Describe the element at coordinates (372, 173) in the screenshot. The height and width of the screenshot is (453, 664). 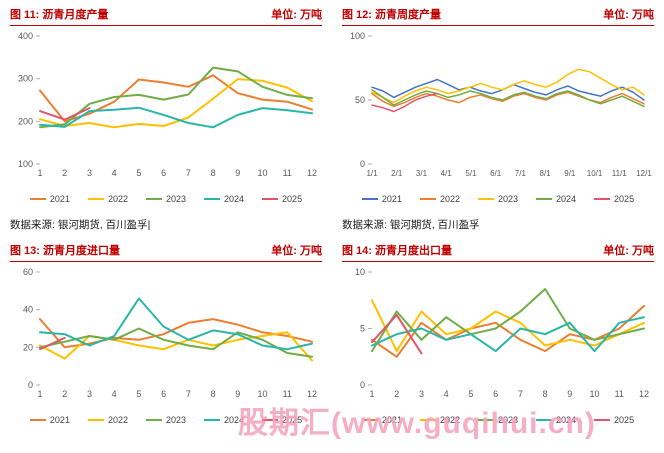
I see `svg-text: 1/1` at that location.